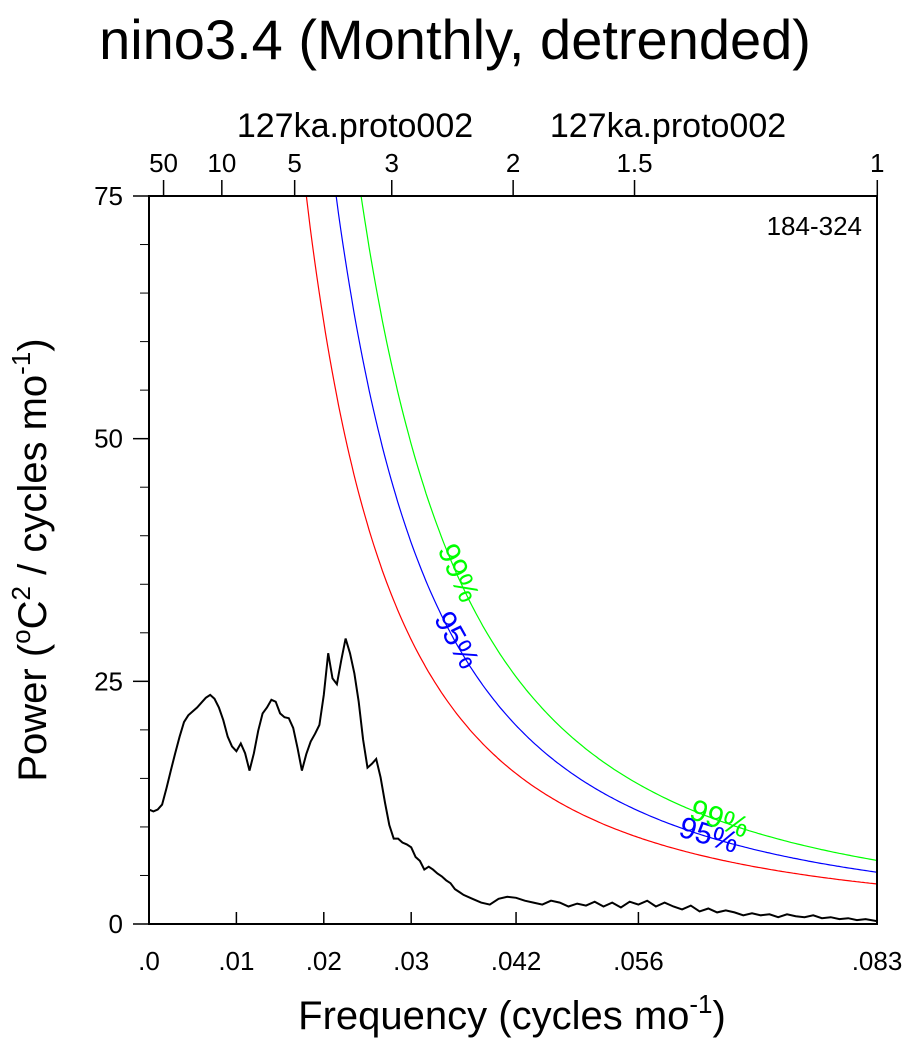  I want to click on period-axis: 50 10 5 3 2 1.5 1, so click(517, 172).